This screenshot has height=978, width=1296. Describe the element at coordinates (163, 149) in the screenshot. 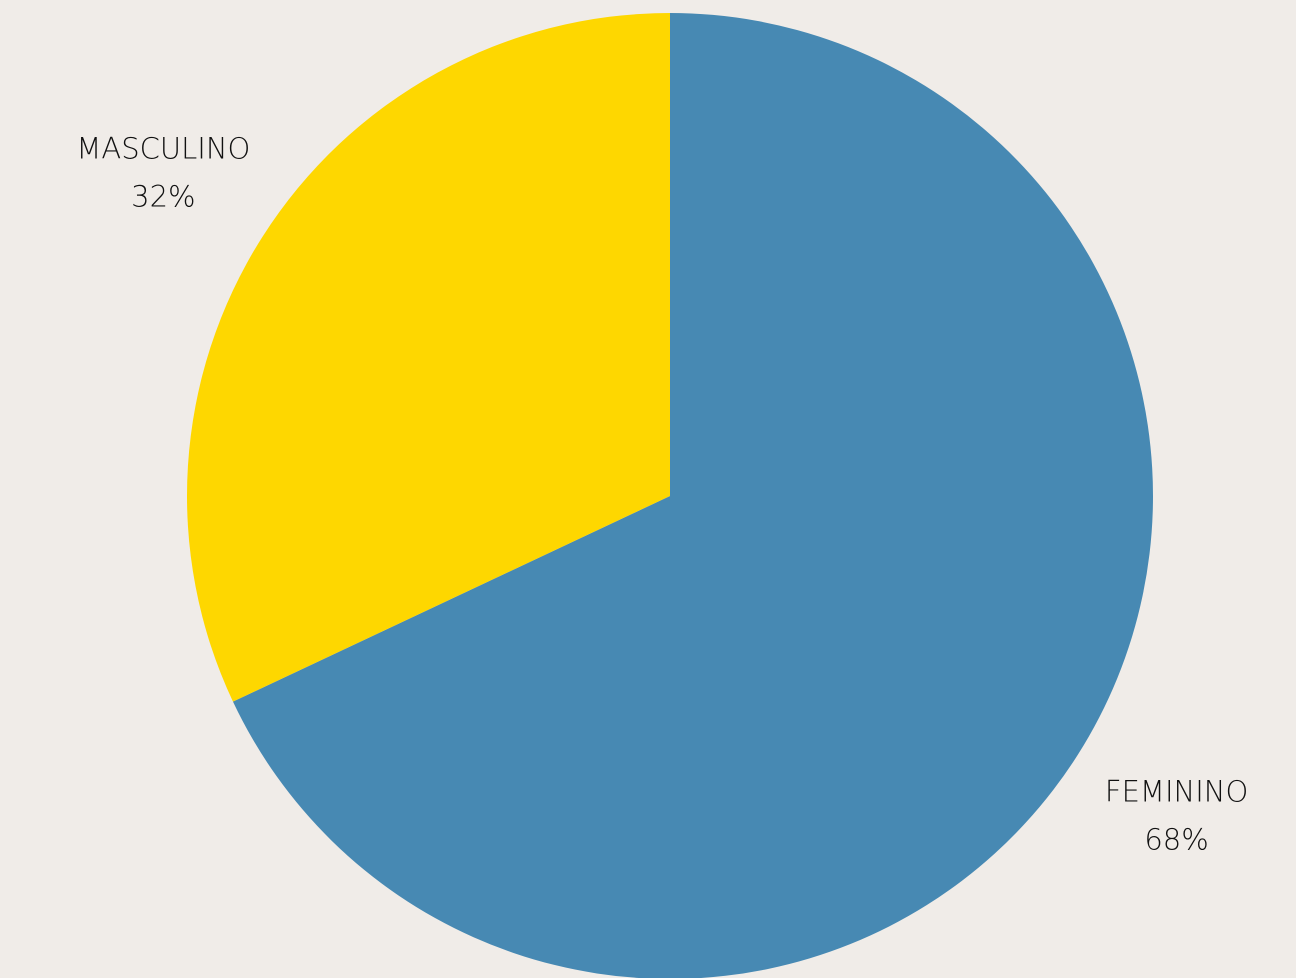

I see `slice-label: MASCULINO` at that location.